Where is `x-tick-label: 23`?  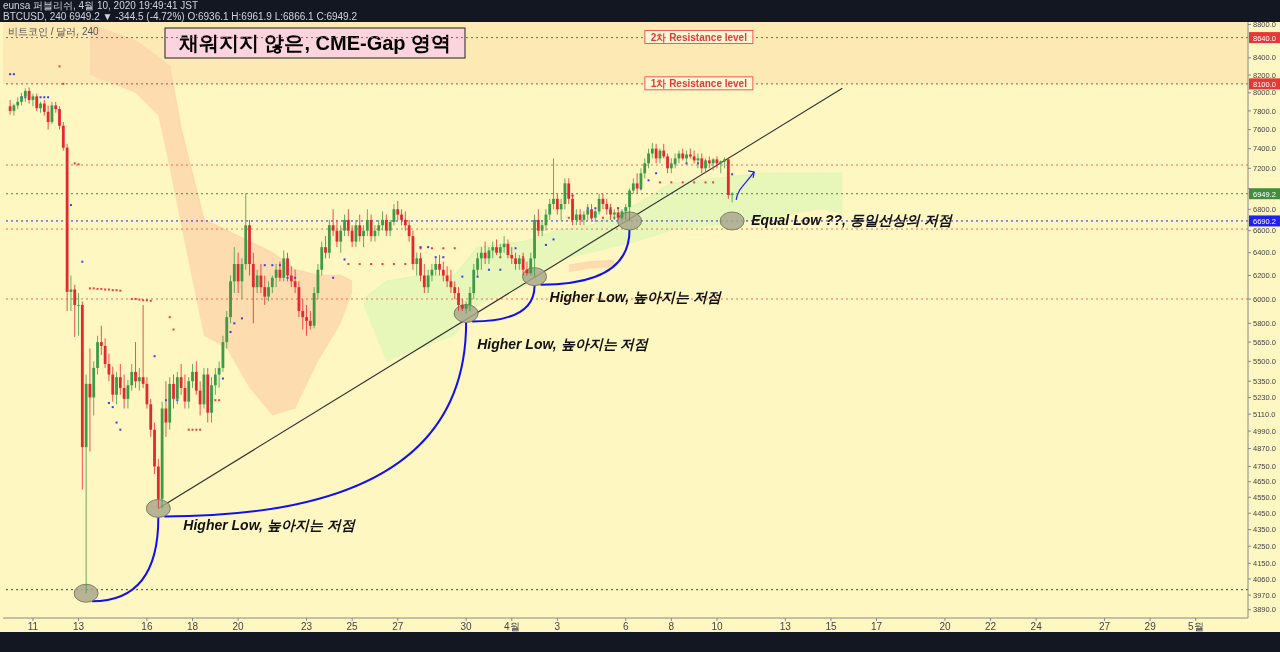
x-tick-label: 23 is located at coordinates (306, 627).